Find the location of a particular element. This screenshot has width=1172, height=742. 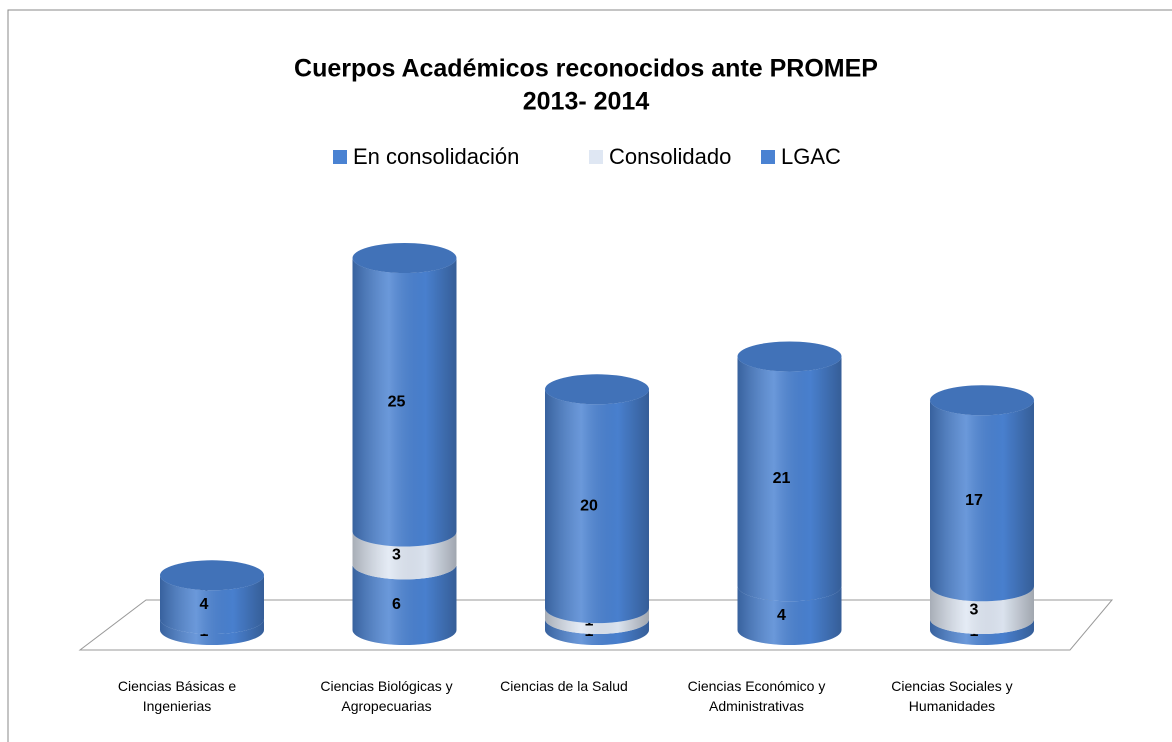

x-tick-label: Ciencias Básicas e Ingenierias is located at coordinates (177, 696).